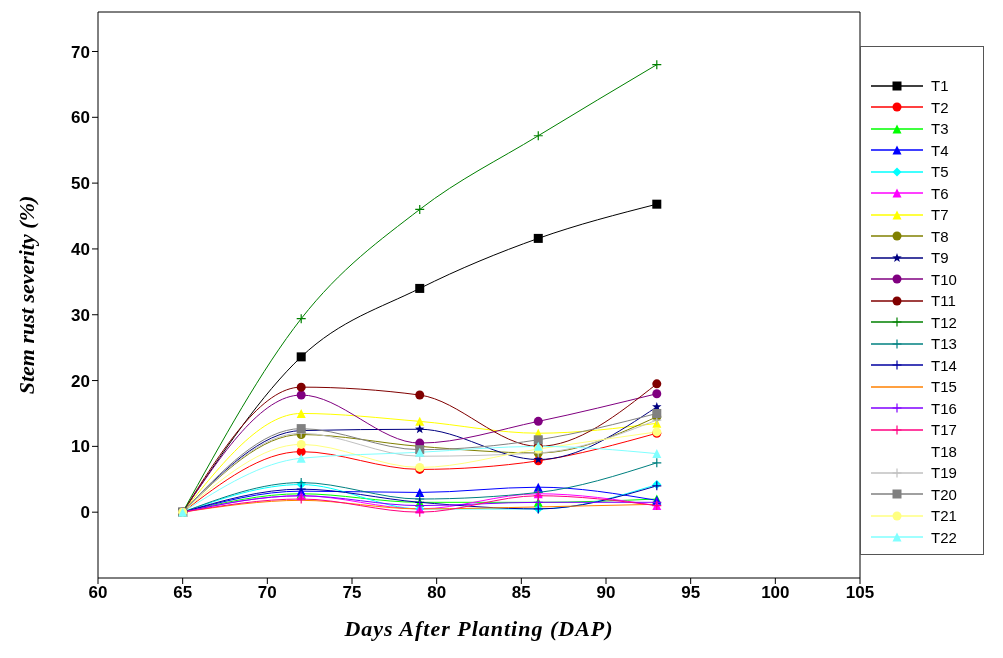 The image size is (1003, 658). What do you see at coordinates (940, 107) in the screenshot?
I see `legend-label: T2` at bounding box center [940, 107].